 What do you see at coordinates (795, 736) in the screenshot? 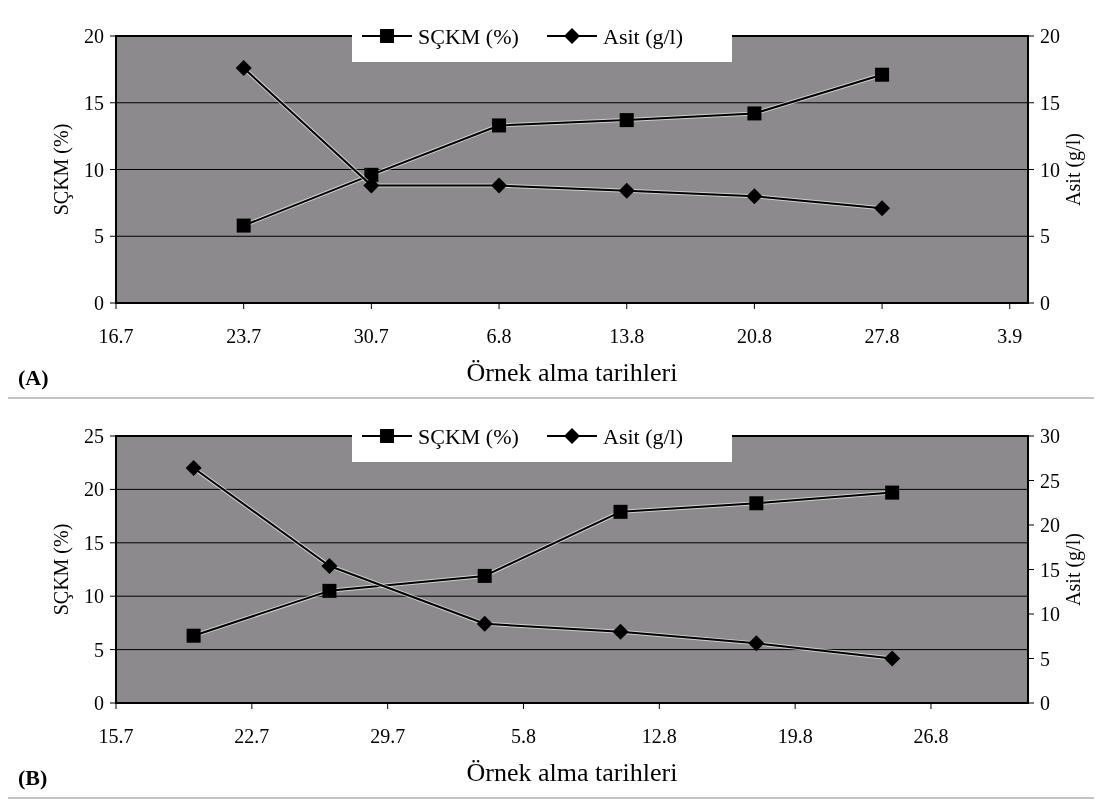
I see `x-tick-label: 19.8` at bounding box center [795, 736].